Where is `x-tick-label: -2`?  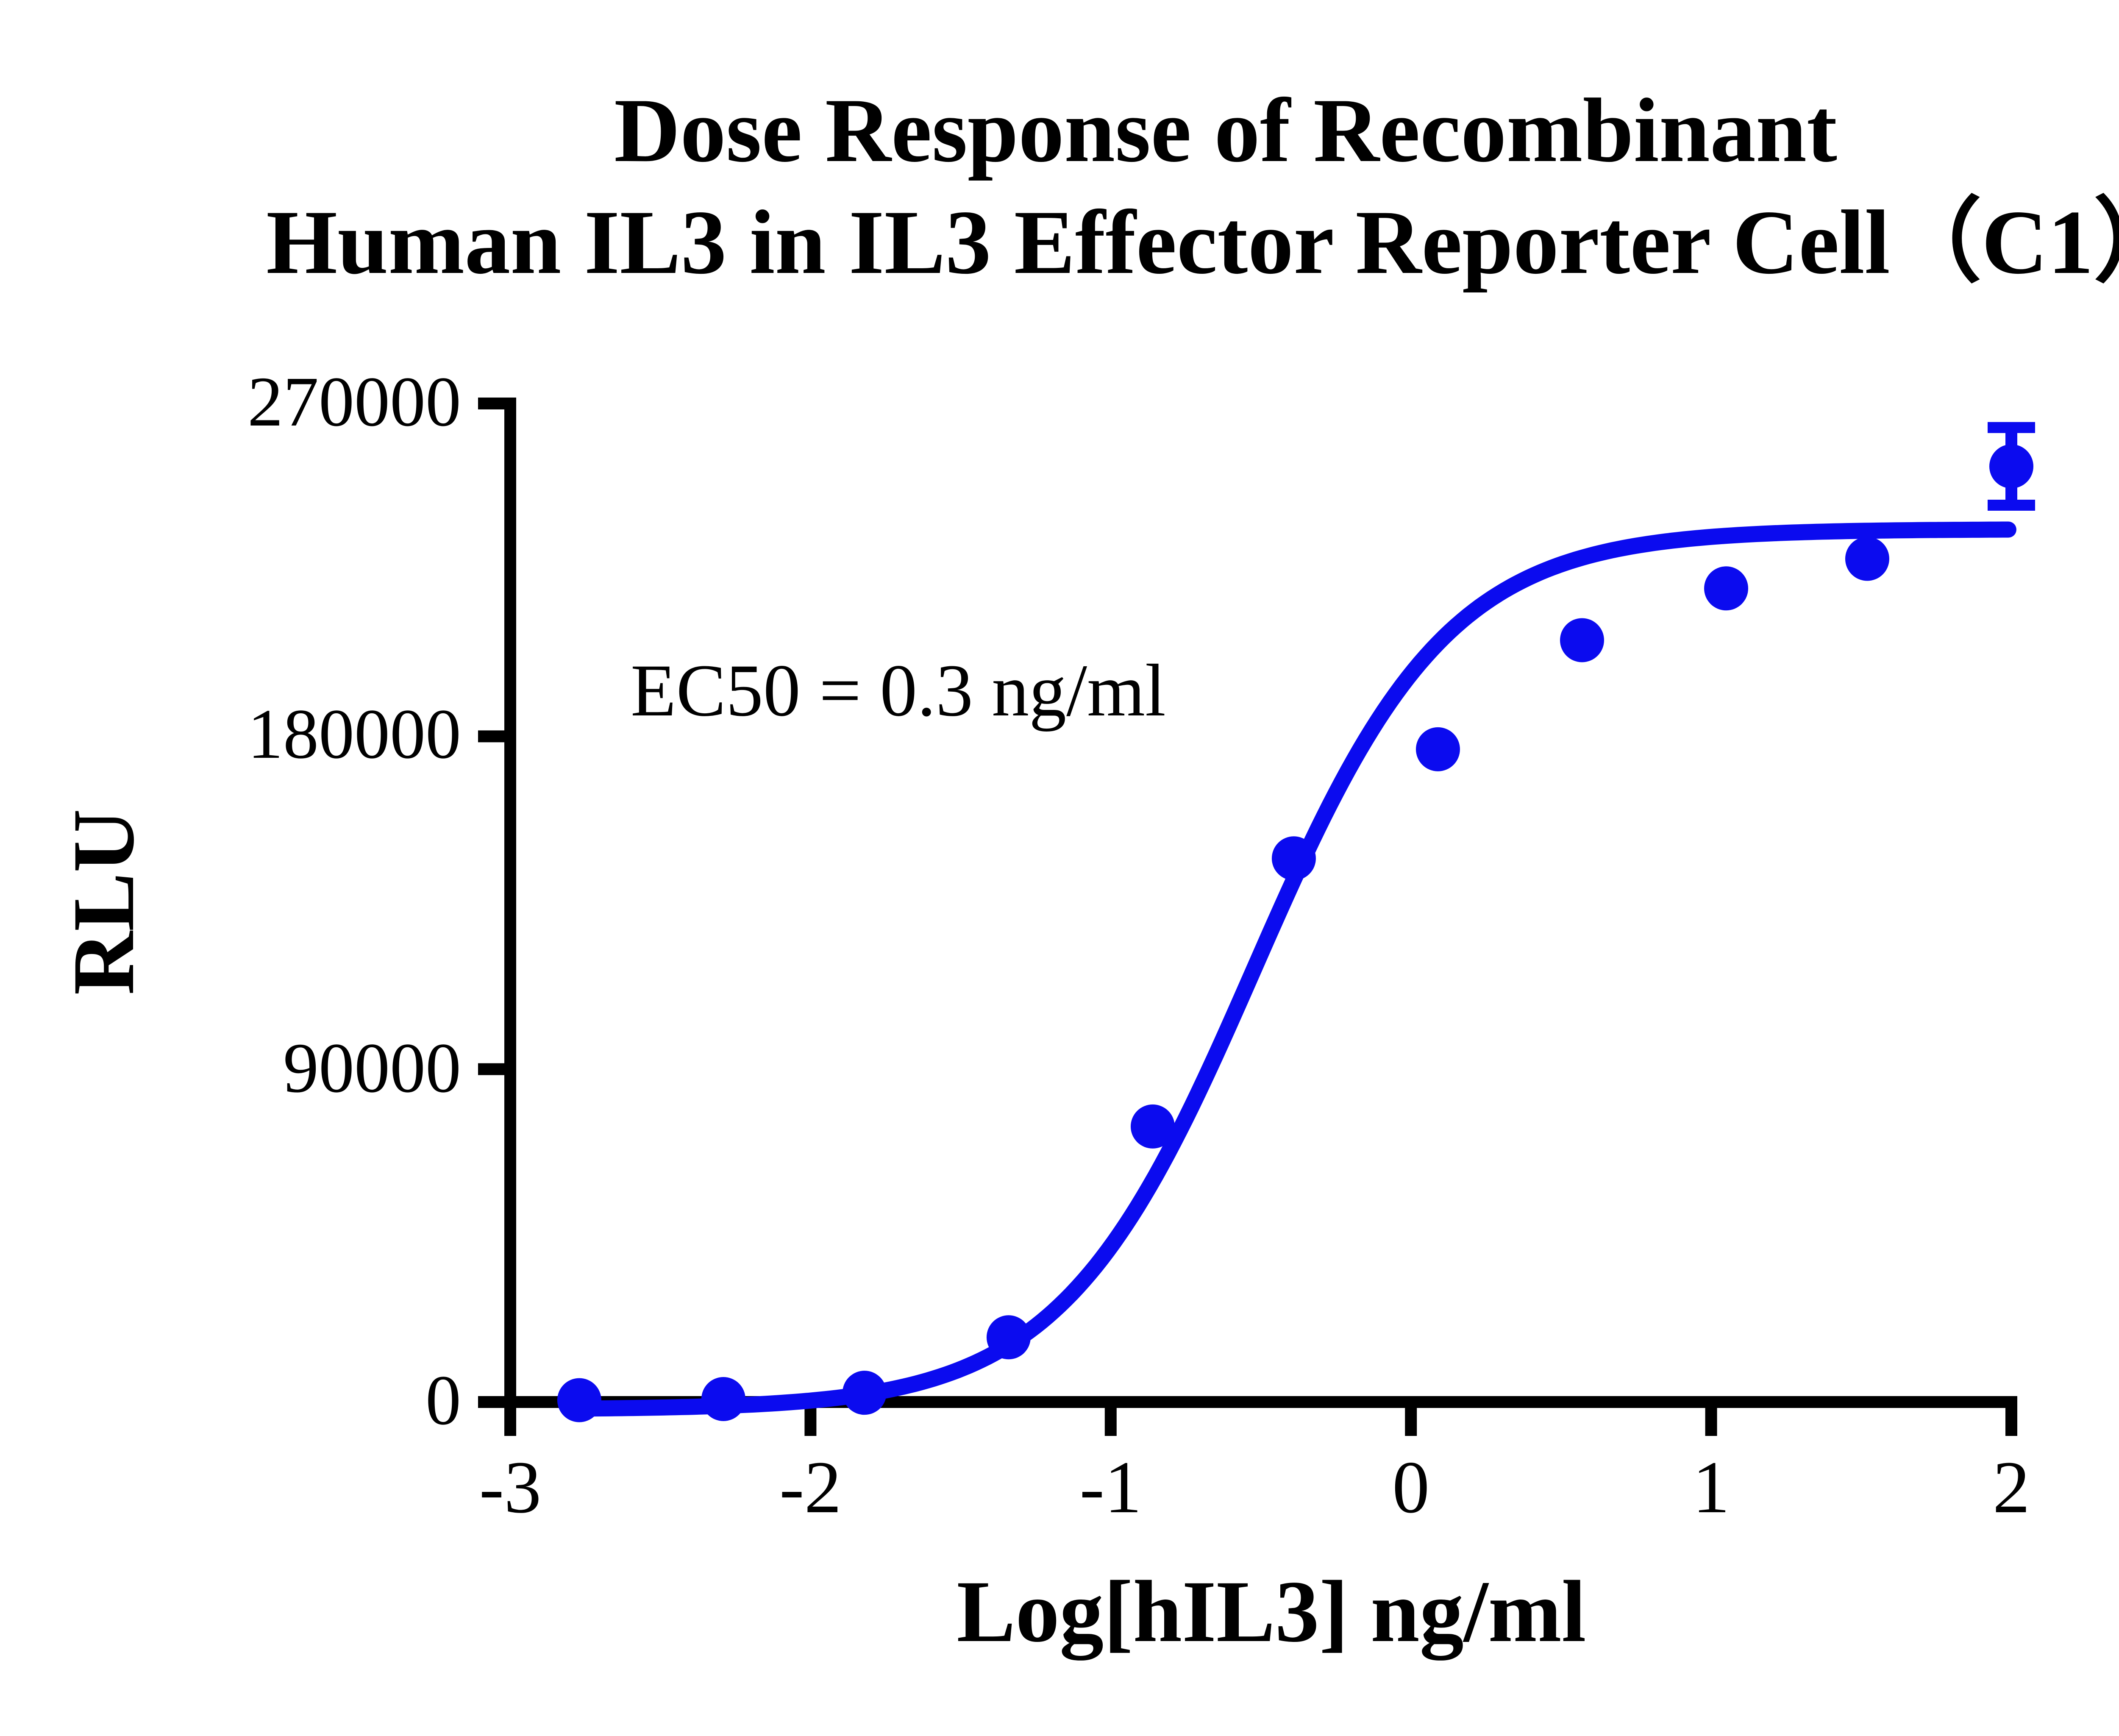
x-tick-label: -2 is located at coordinates (811, 1487).